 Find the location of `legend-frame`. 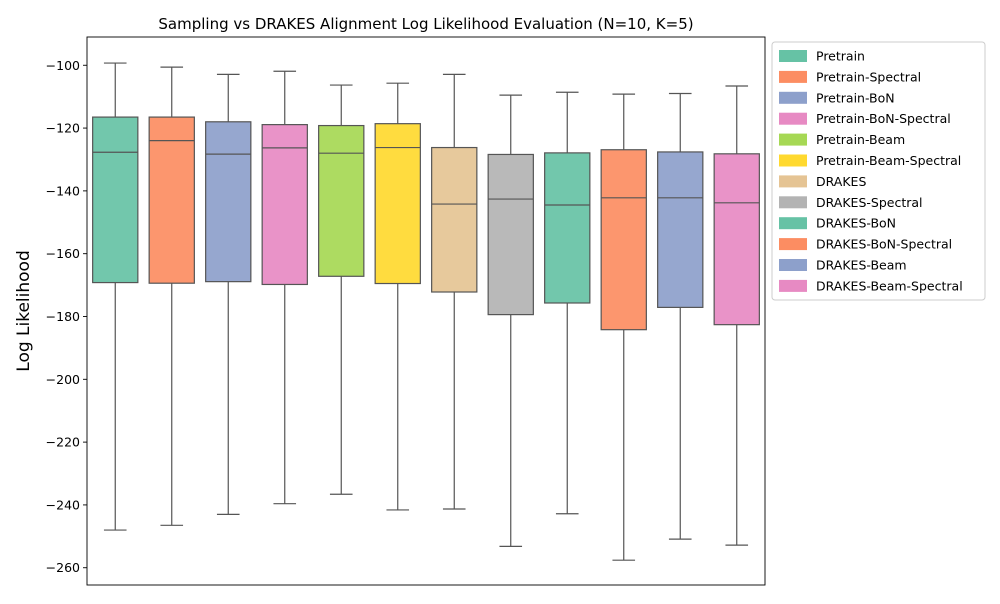

legend-frame is located at coordinates (878, 171).